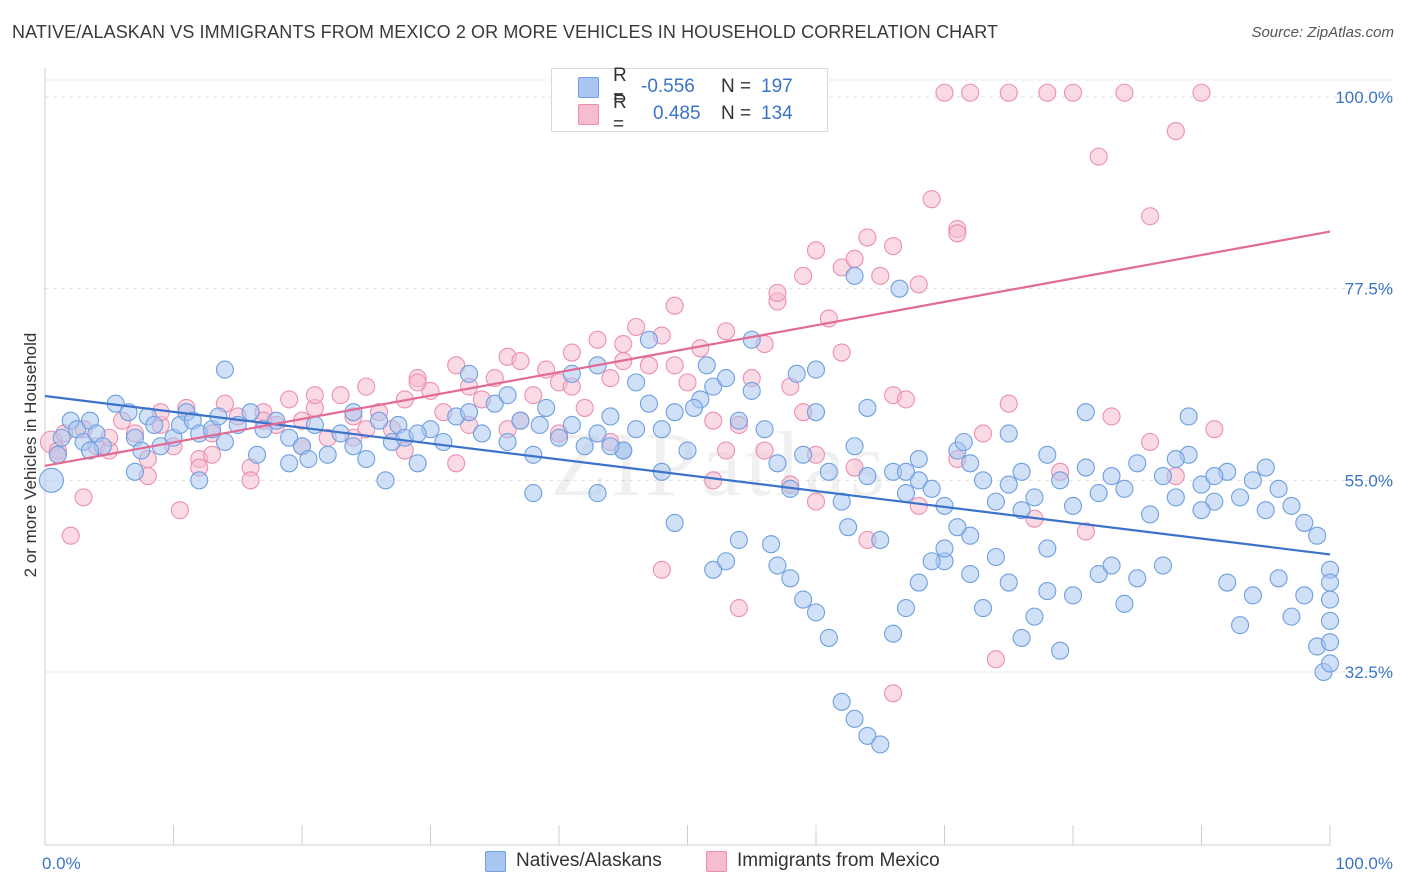 The width and height of the screenshot is (1406, 892). What do you see at coordinates (838, 860) in the screenshot?
I see `bottom-legend-label: Immigrants from Mexico` at bounding box center [838, 860].